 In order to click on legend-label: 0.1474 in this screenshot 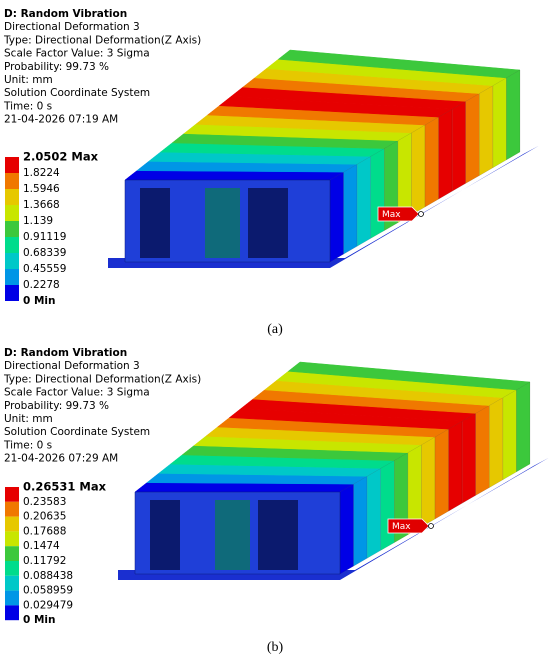, I will do `click(41, 546)`.